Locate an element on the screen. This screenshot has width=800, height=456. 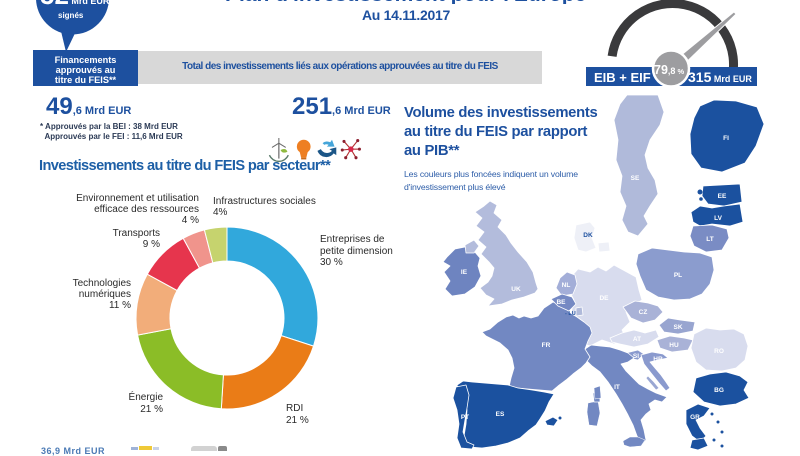
svg-text: LT is located at coordinates (709, 239).